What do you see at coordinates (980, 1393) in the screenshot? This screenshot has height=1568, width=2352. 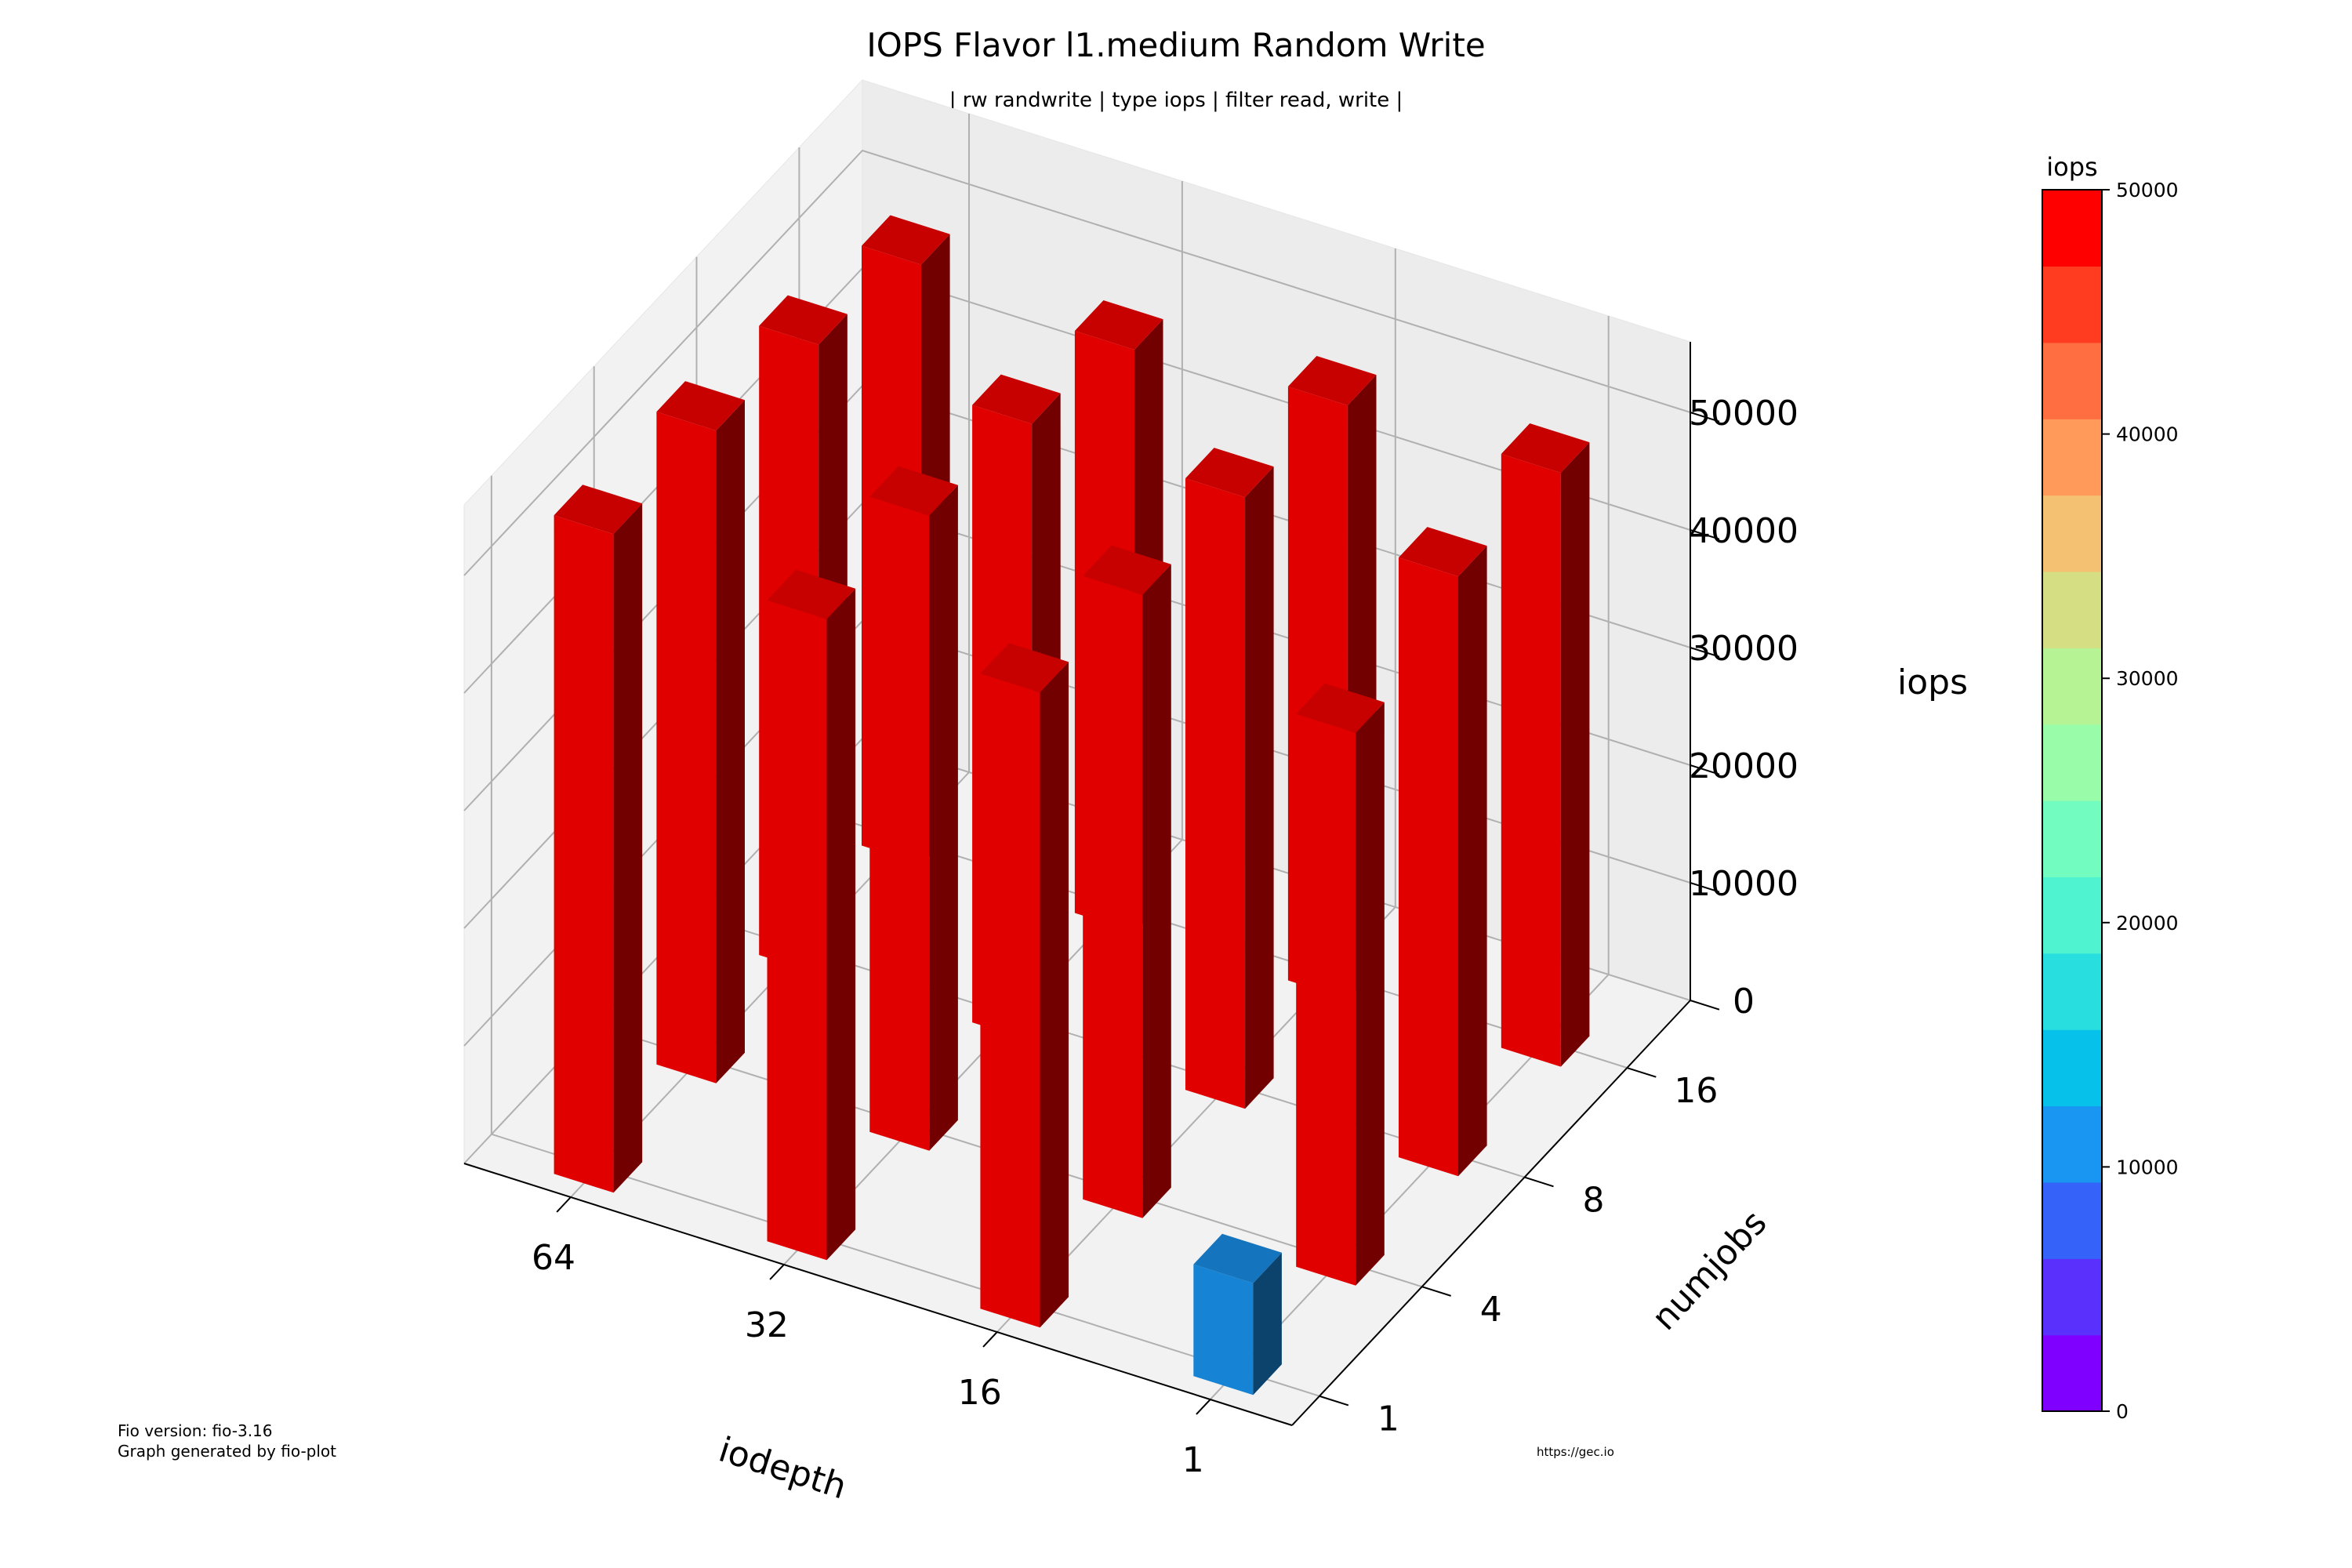 I see `x-tick-label: 16` at bounding box center [980, 1393].